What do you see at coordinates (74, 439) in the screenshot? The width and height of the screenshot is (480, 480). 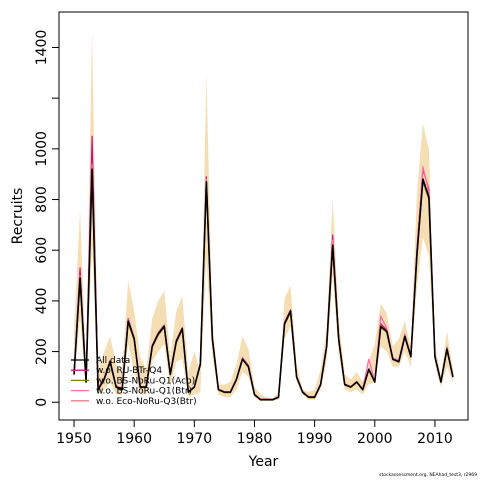 I see `x-tick-label-1950: 1950` at bounding box center [74, 439].